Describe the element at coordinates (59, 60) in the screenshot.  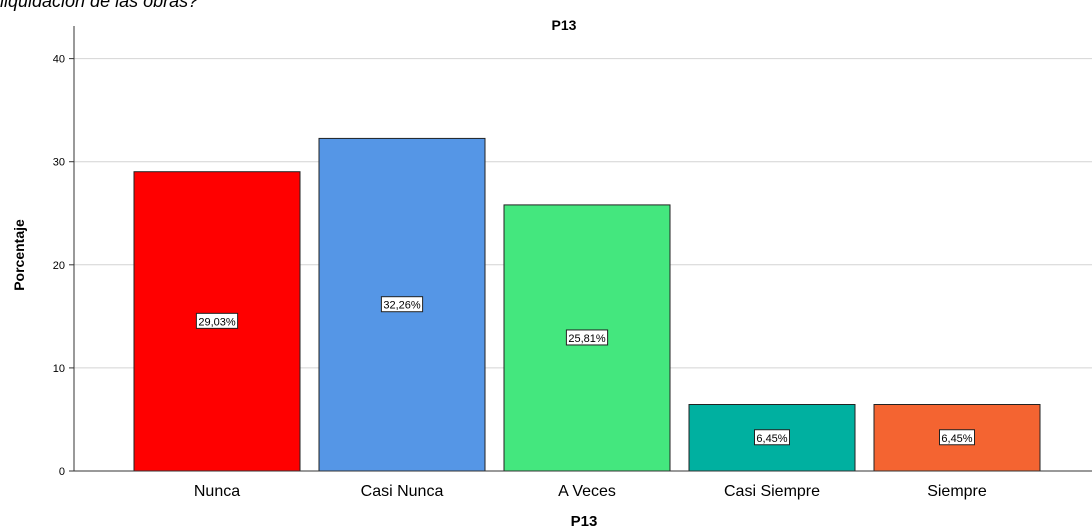
I see `y-tick-label-40: 40` at that location.